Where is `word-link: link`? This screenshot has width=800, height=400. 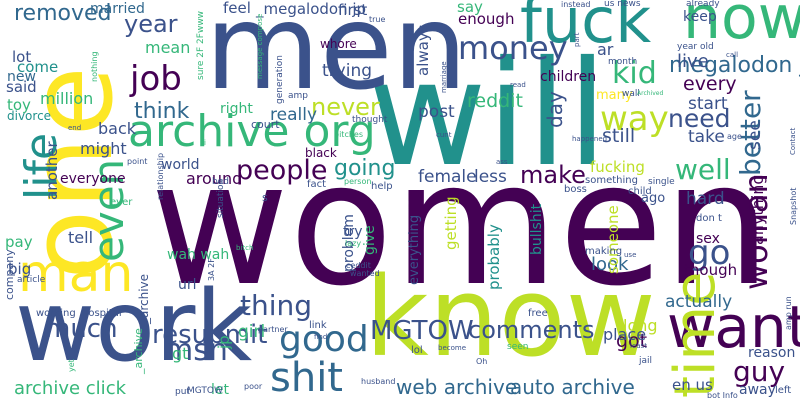 word-link: link is located at coordinates (318, 325).